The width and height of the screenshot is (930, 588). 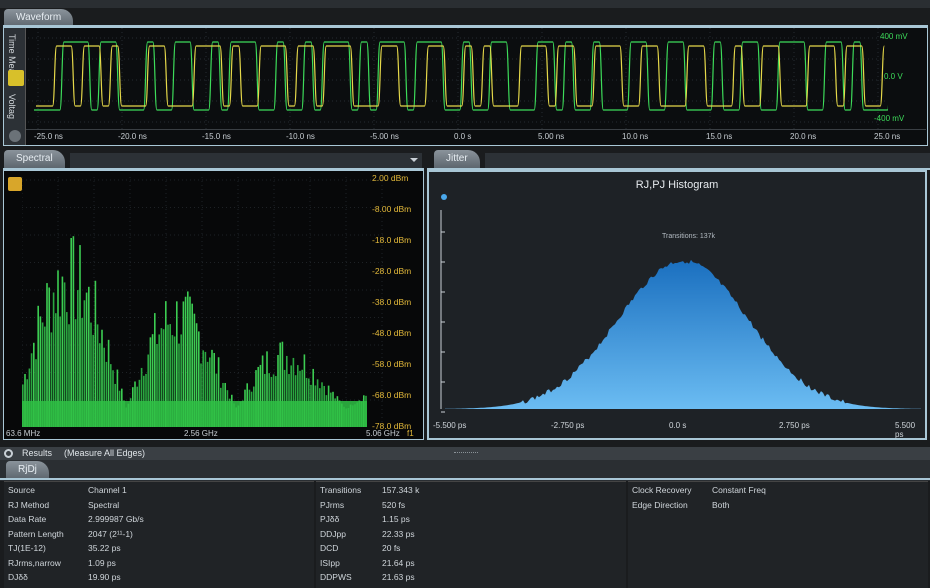 What do you see at coordinates (341, 490) in the screenshot?
I see `result-key: Transitions` at bounding box center [341, 490].